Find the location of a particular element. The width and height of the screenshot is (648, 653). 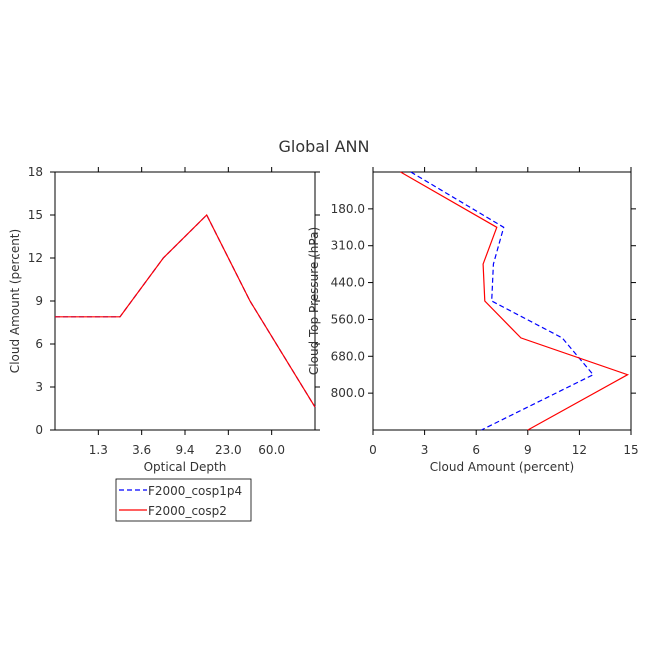

legend-label-cosp1p4: F2000_cosp1p4 is located at coordinates (195, 491).